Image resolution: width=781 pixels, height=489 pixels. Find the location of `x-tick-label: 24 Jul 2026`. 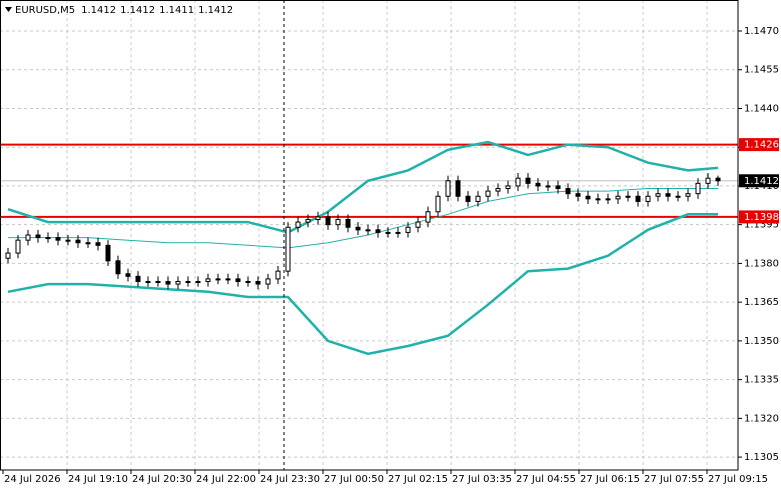

x-tick-label: 24 Jul 2026 is located at coordinates (32, 479).